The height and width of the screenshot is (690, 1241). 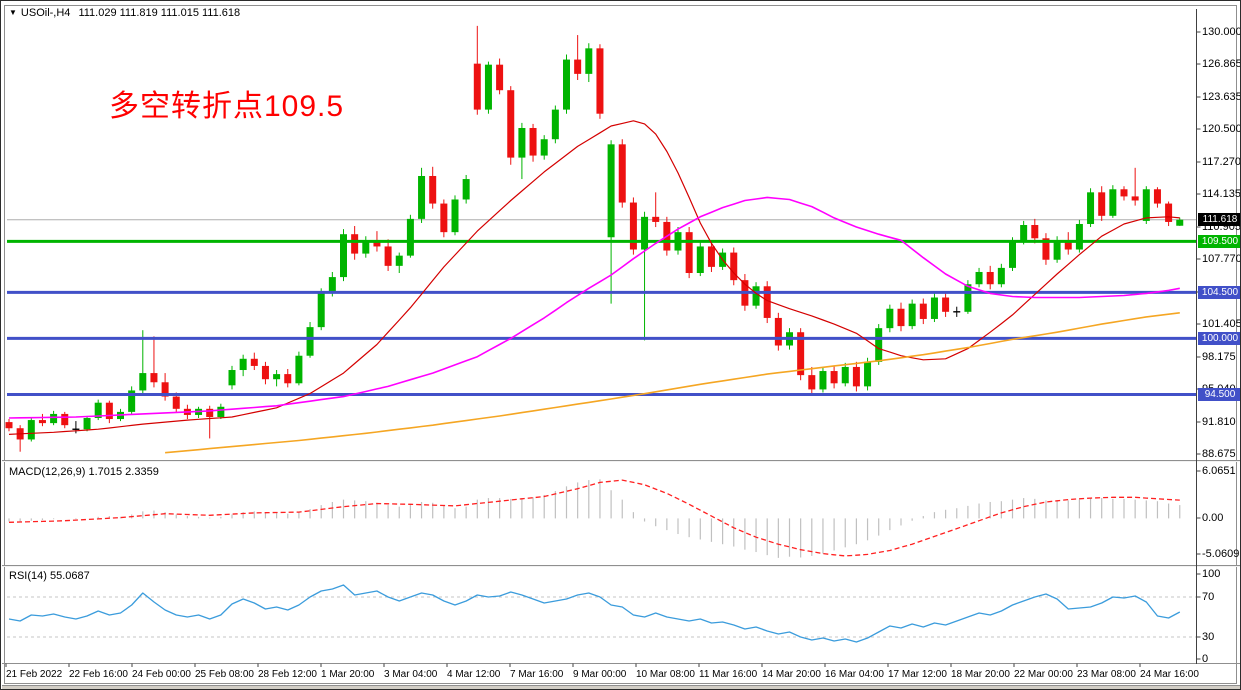 What do you see at coordinates (1221, 259) in the screenshot?
I see `price-tick-label: 107.770` at bounding box center [1221, 259].